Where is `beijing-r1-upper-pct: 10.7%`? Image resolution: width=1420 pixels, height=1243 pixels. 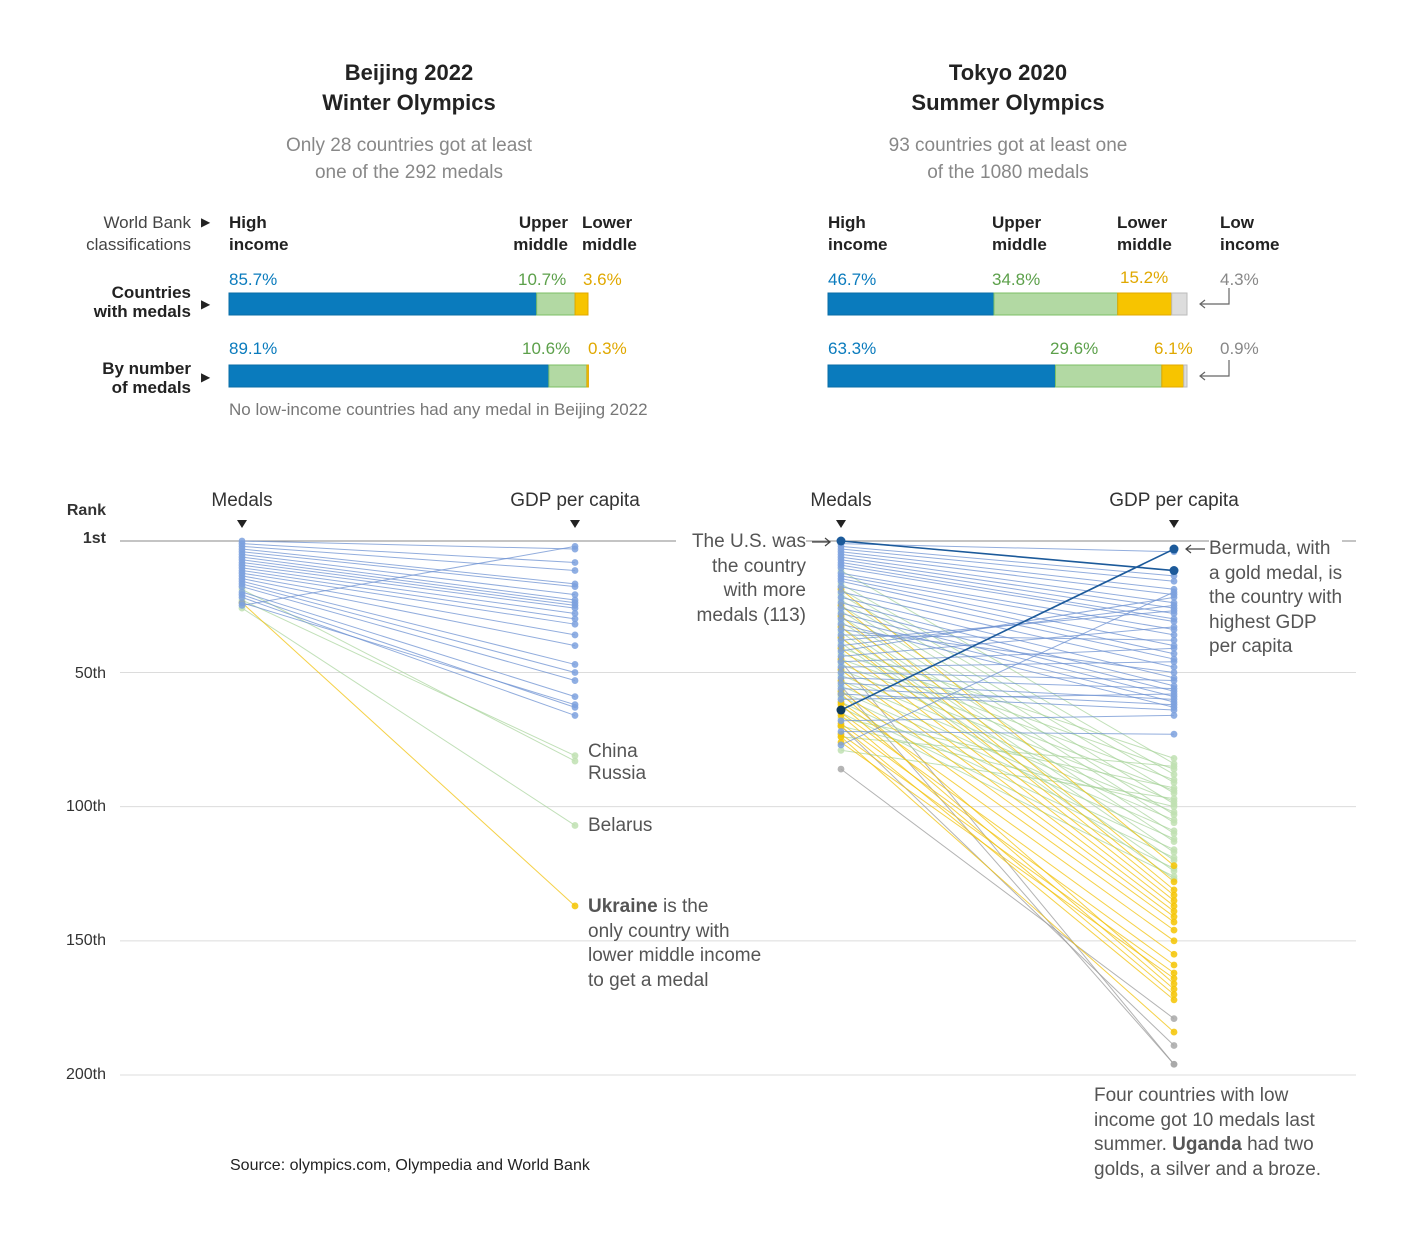
beijing-r1-upper-pct: 10.7% is located at coordinates (542, 279).